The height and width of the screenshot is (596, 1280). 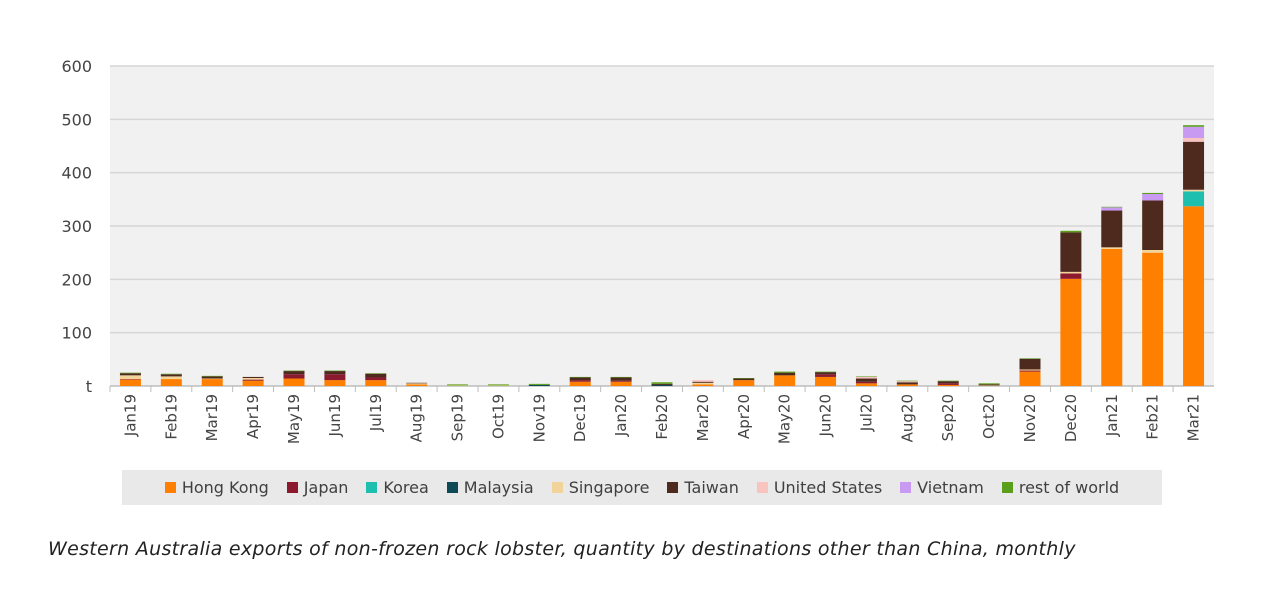 I want to click on bar-segment-malaysia, so click(x=539, y=385).